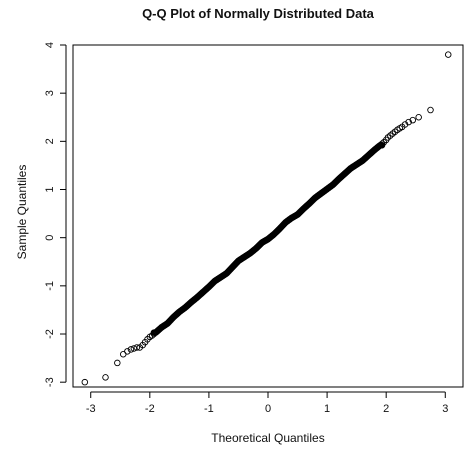 The image size is (474, 453). Describe the element at coordinates (50, 286) in the screenshot. I see `y-tick-label: -1` at that location.